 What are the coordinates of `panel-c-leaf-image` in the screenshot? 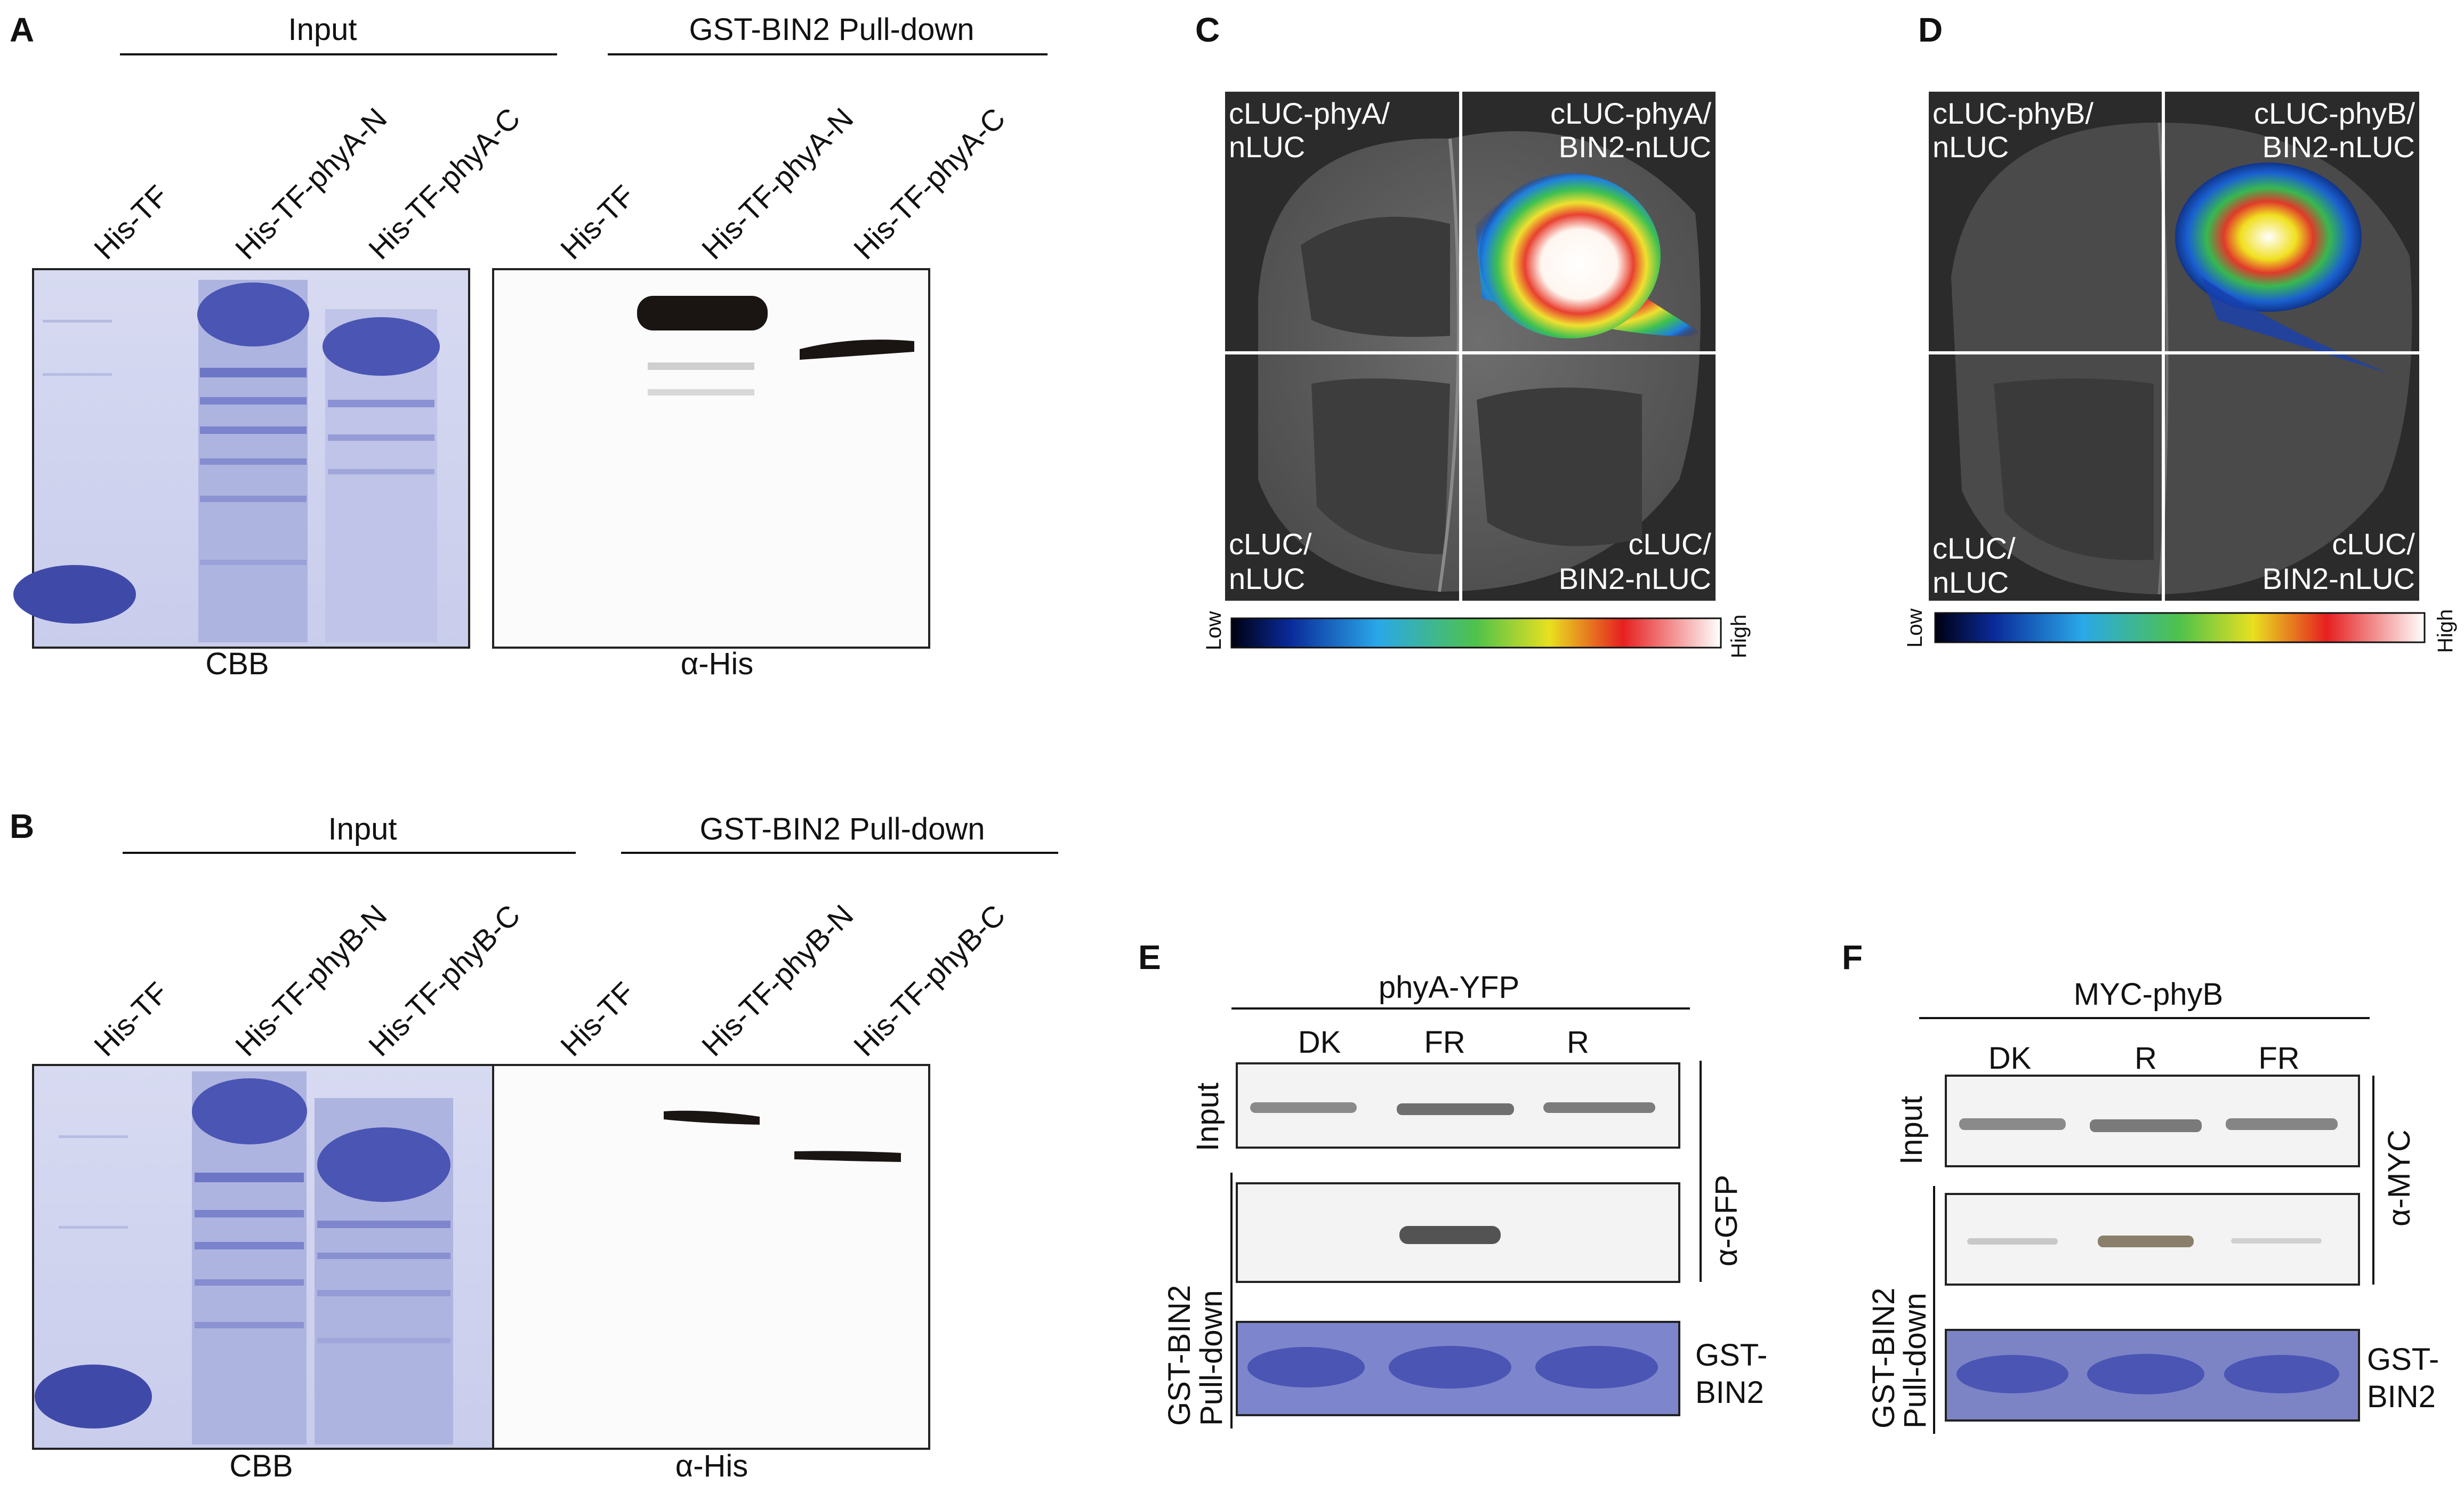 It's located at (1470, 346).